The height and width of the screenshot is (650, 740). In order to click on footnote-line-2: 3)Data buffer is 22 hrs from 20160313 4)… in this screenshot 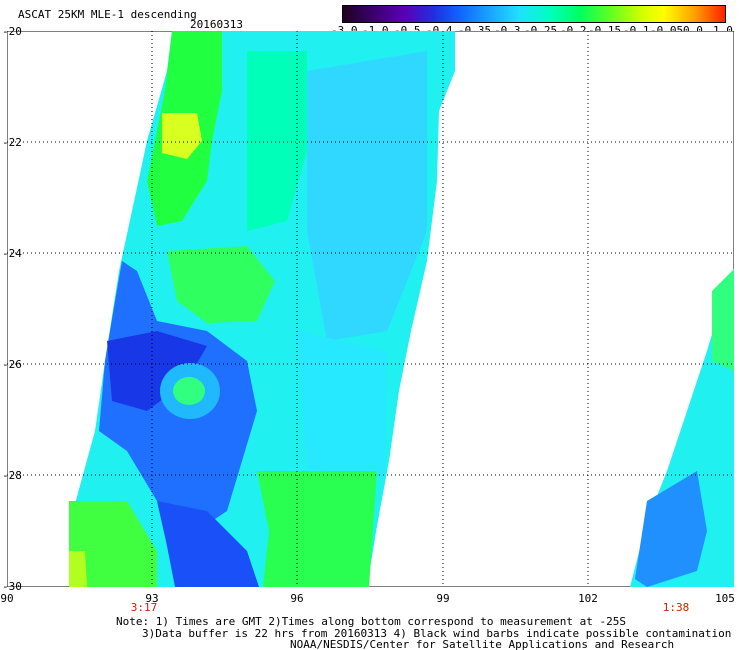, I will do `click(437, 633)`.